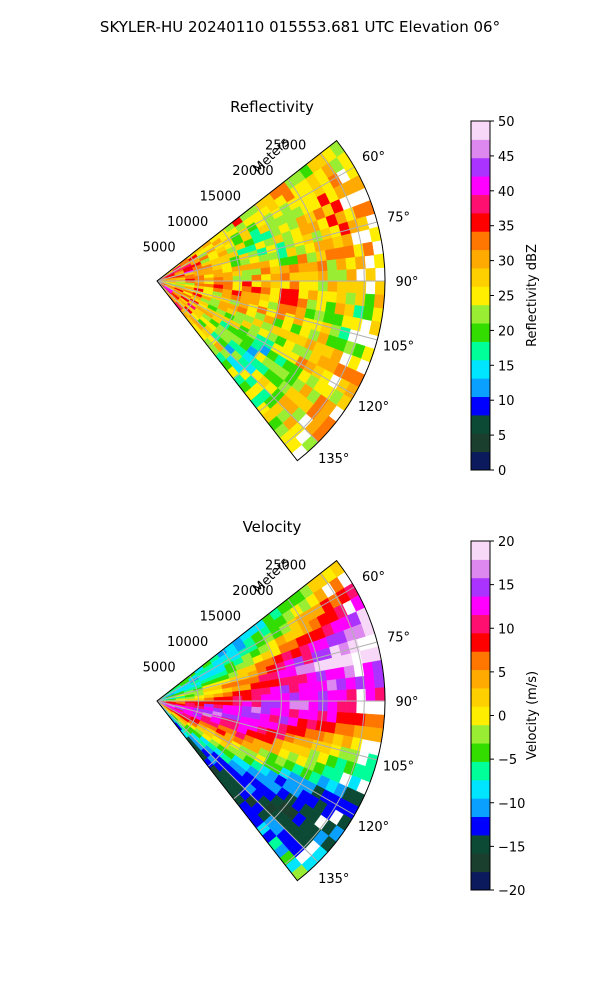 This screenshot has width=600, height=1000. I want to click on colorbar-tick-label: 0, so click(502, 471).